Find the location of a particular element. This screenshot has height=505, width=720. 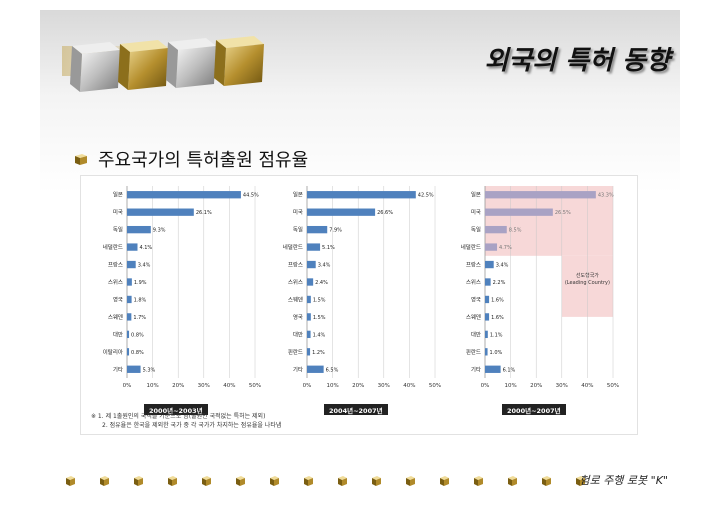

subtitle-text: 주요국가의 특허출원 점유율 is located at coordinates (203, 160).